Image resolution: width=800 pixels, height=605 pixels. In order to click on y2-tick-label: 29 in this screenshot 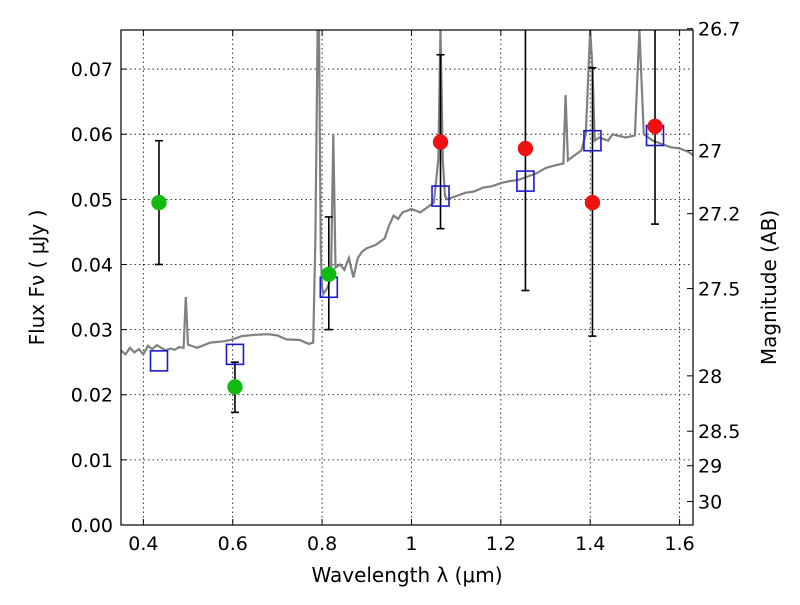, I will do `click(710, 467)`.